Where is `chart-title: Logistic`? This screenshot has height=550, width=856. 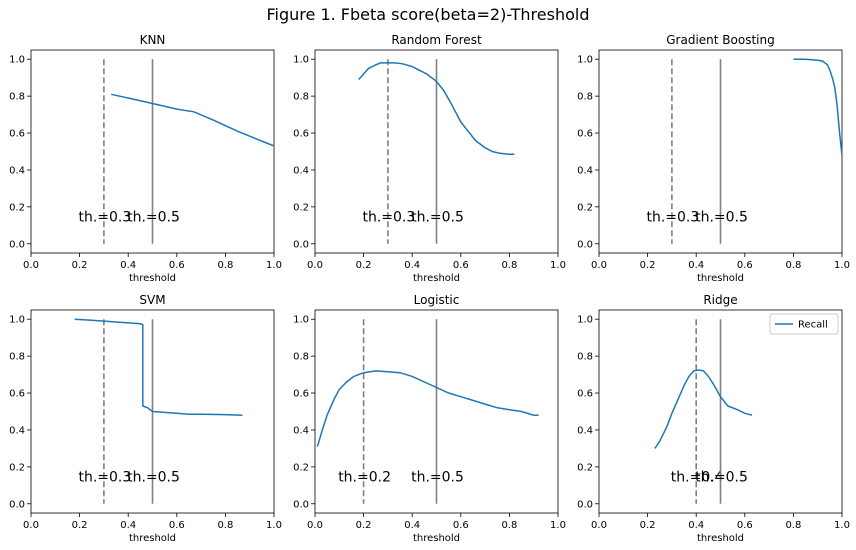 chart-title: Logistic is located at coordinates (437, 300).